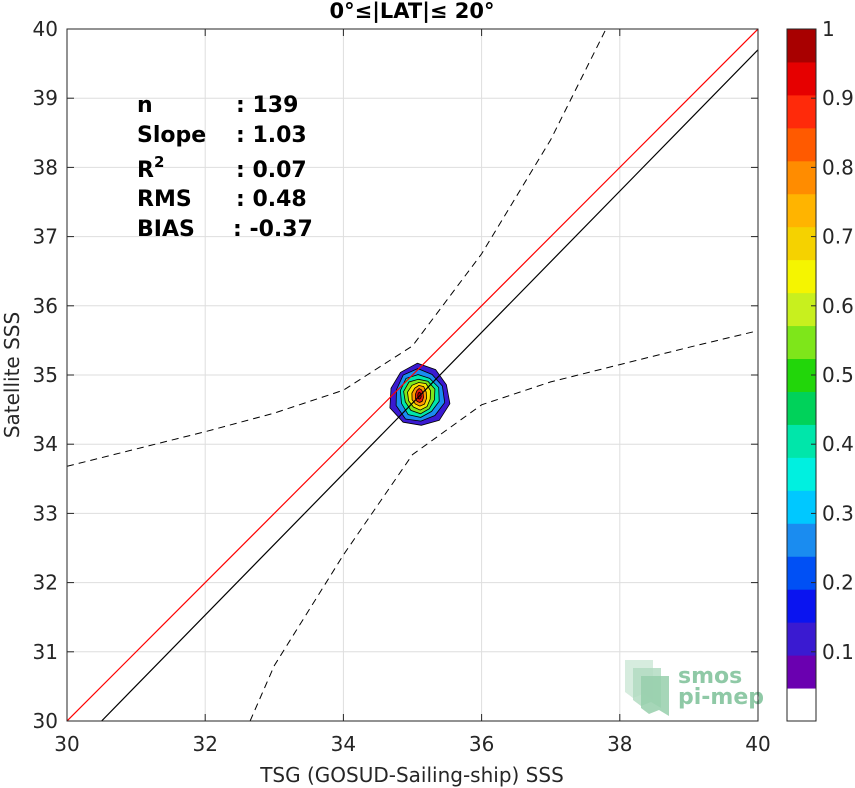 This screenshot has width=855, height=788. I want to click on x-tick-label: 34, so click(343, 744).